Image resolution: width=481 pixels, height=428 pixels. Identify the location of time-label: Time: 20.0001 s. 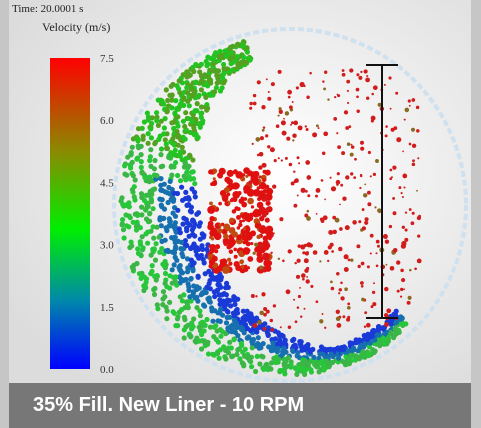
(47, 9).